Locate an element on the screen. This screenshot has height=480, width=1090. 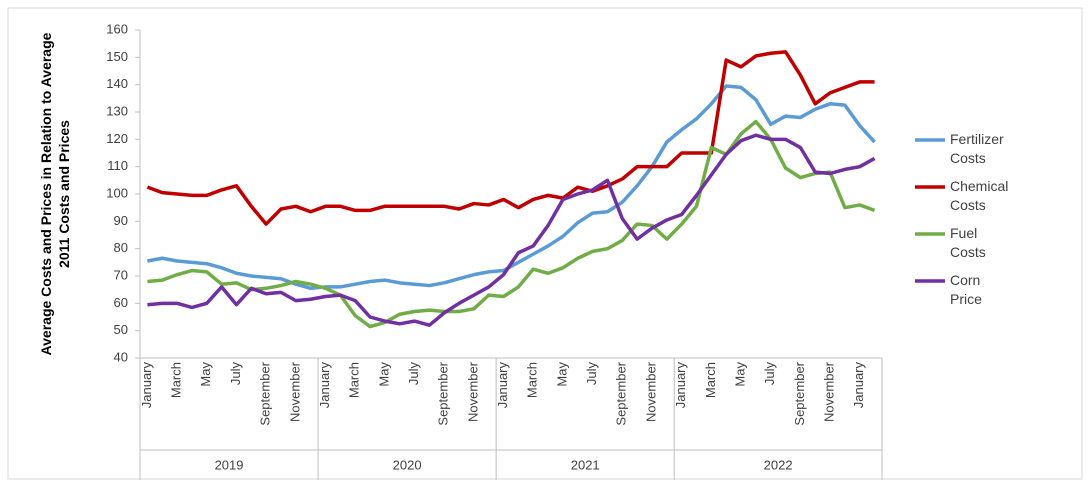
y-tick-label: 160 is located at coordinates (117, 28).